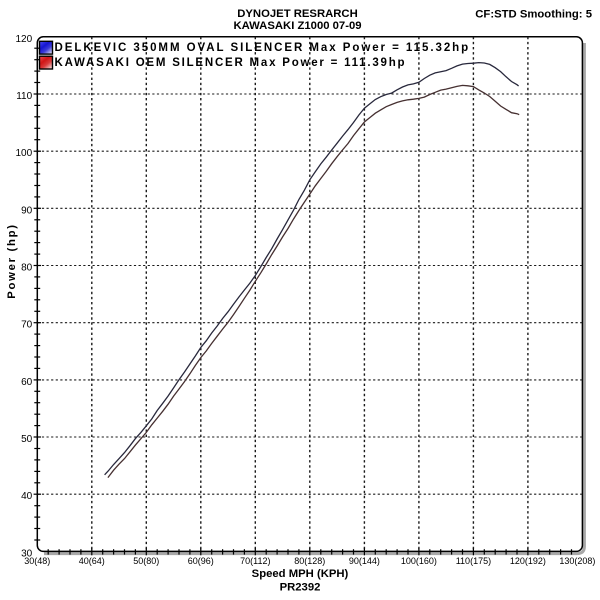  Describe the element at coordinates (27, 382) in the screenshot. I see `svg-text: 60` at that location.